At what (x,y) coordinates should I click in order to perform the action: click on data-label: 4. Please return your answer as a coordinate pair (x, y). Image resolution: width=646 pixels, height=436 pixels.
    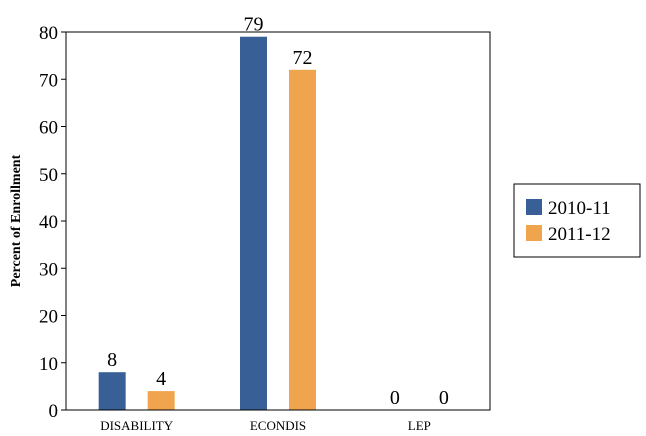
    Looking at the image, I should click on (161, 379).